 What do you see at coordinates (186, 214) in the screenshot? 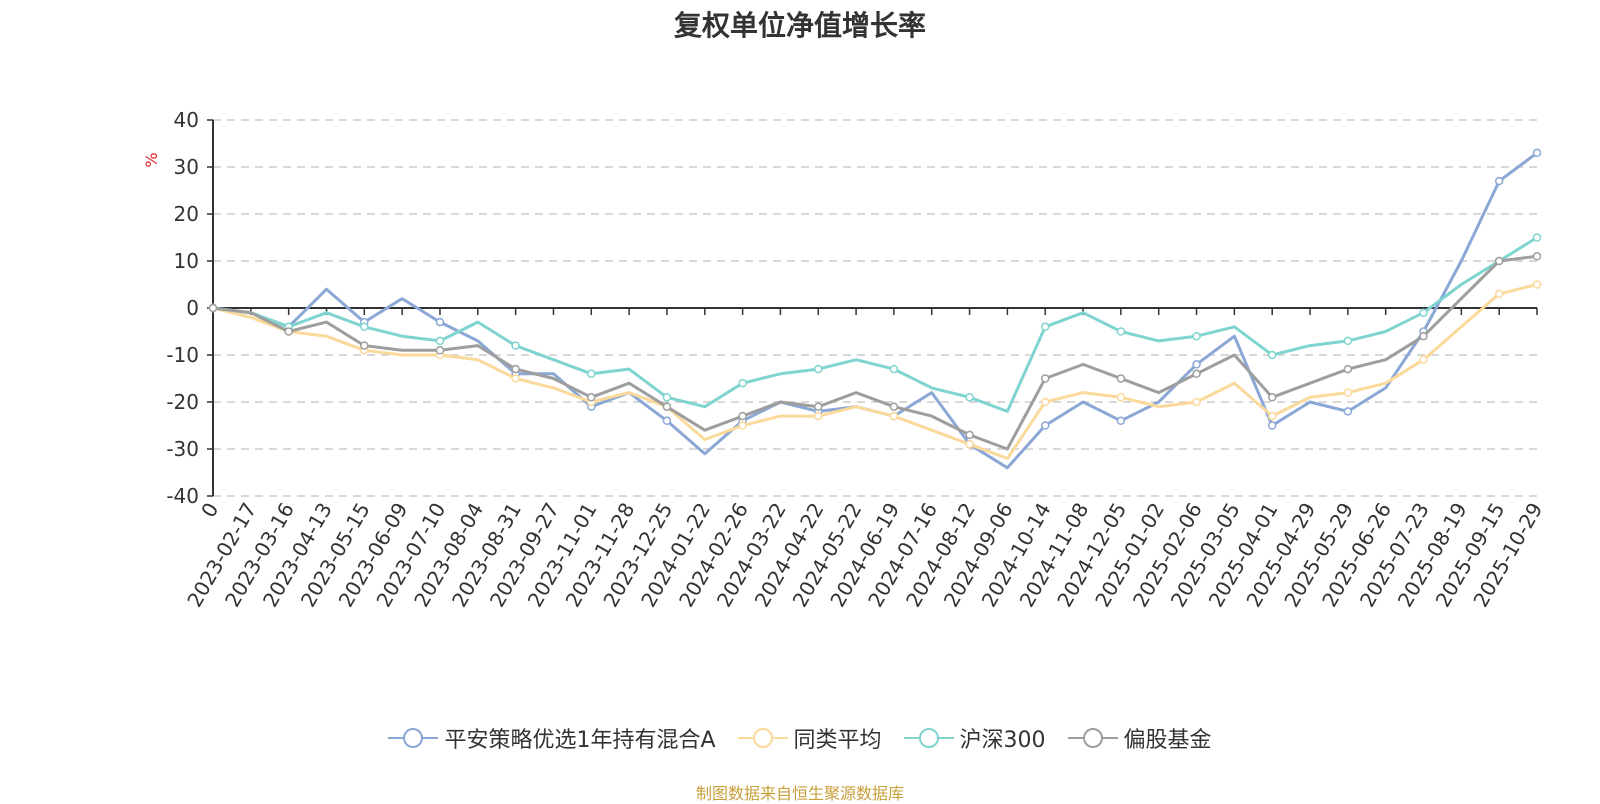
I see `y-tick-label: 20` at bounding box center [186, 214].